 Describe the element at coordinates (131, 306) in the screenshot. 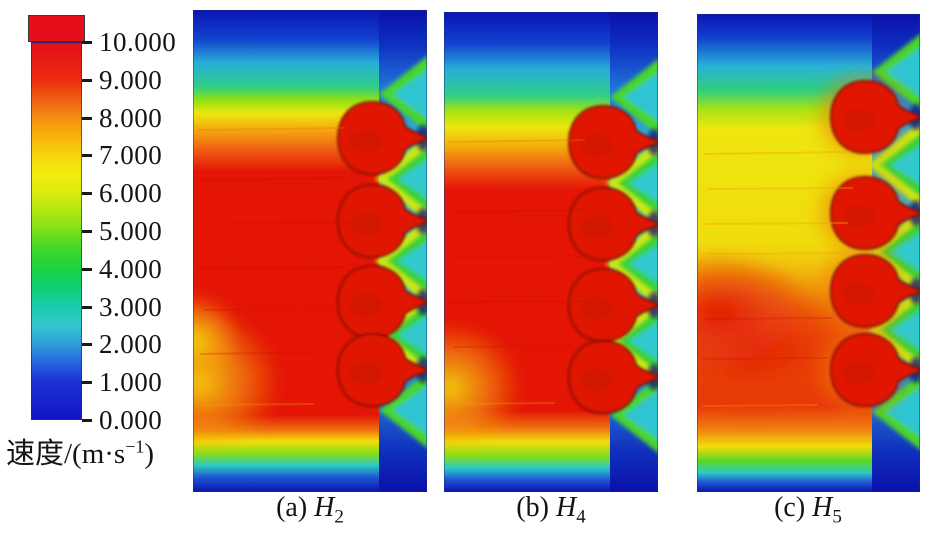

I see `colorbar-tick-label: 3.000` at that location.